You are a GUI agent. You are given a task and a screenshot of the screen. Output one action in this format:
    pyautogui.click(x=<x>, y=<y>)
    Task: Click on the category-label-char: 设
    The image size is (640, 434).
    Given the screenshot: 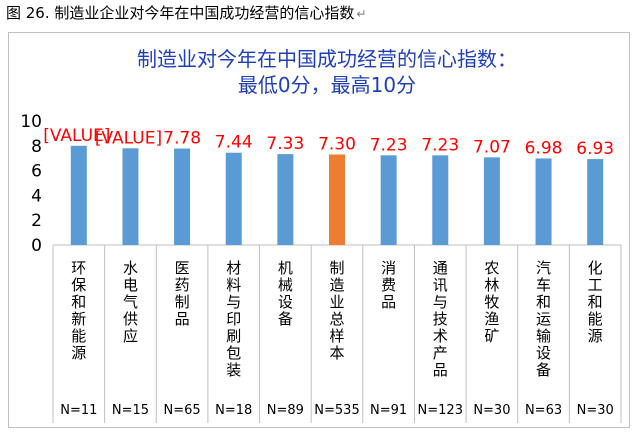 What is the action you would take?
    pyautogui.click(x=543, y=353)
    